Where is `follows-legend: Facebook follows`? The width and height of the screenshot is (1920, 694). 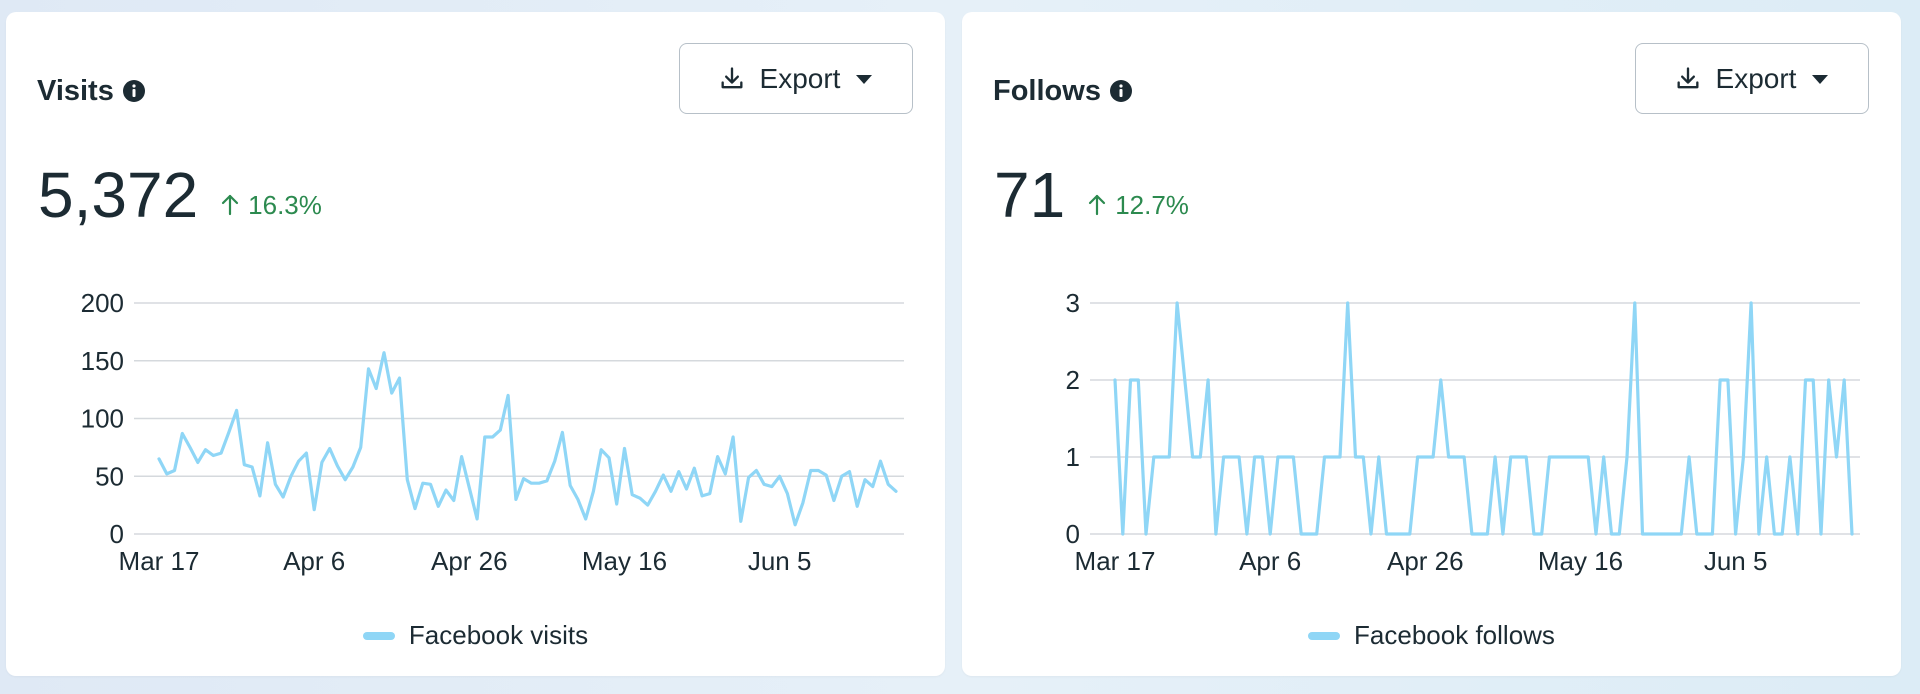 follows-legend: Facebook follows is located at coordinates (1431, 635).